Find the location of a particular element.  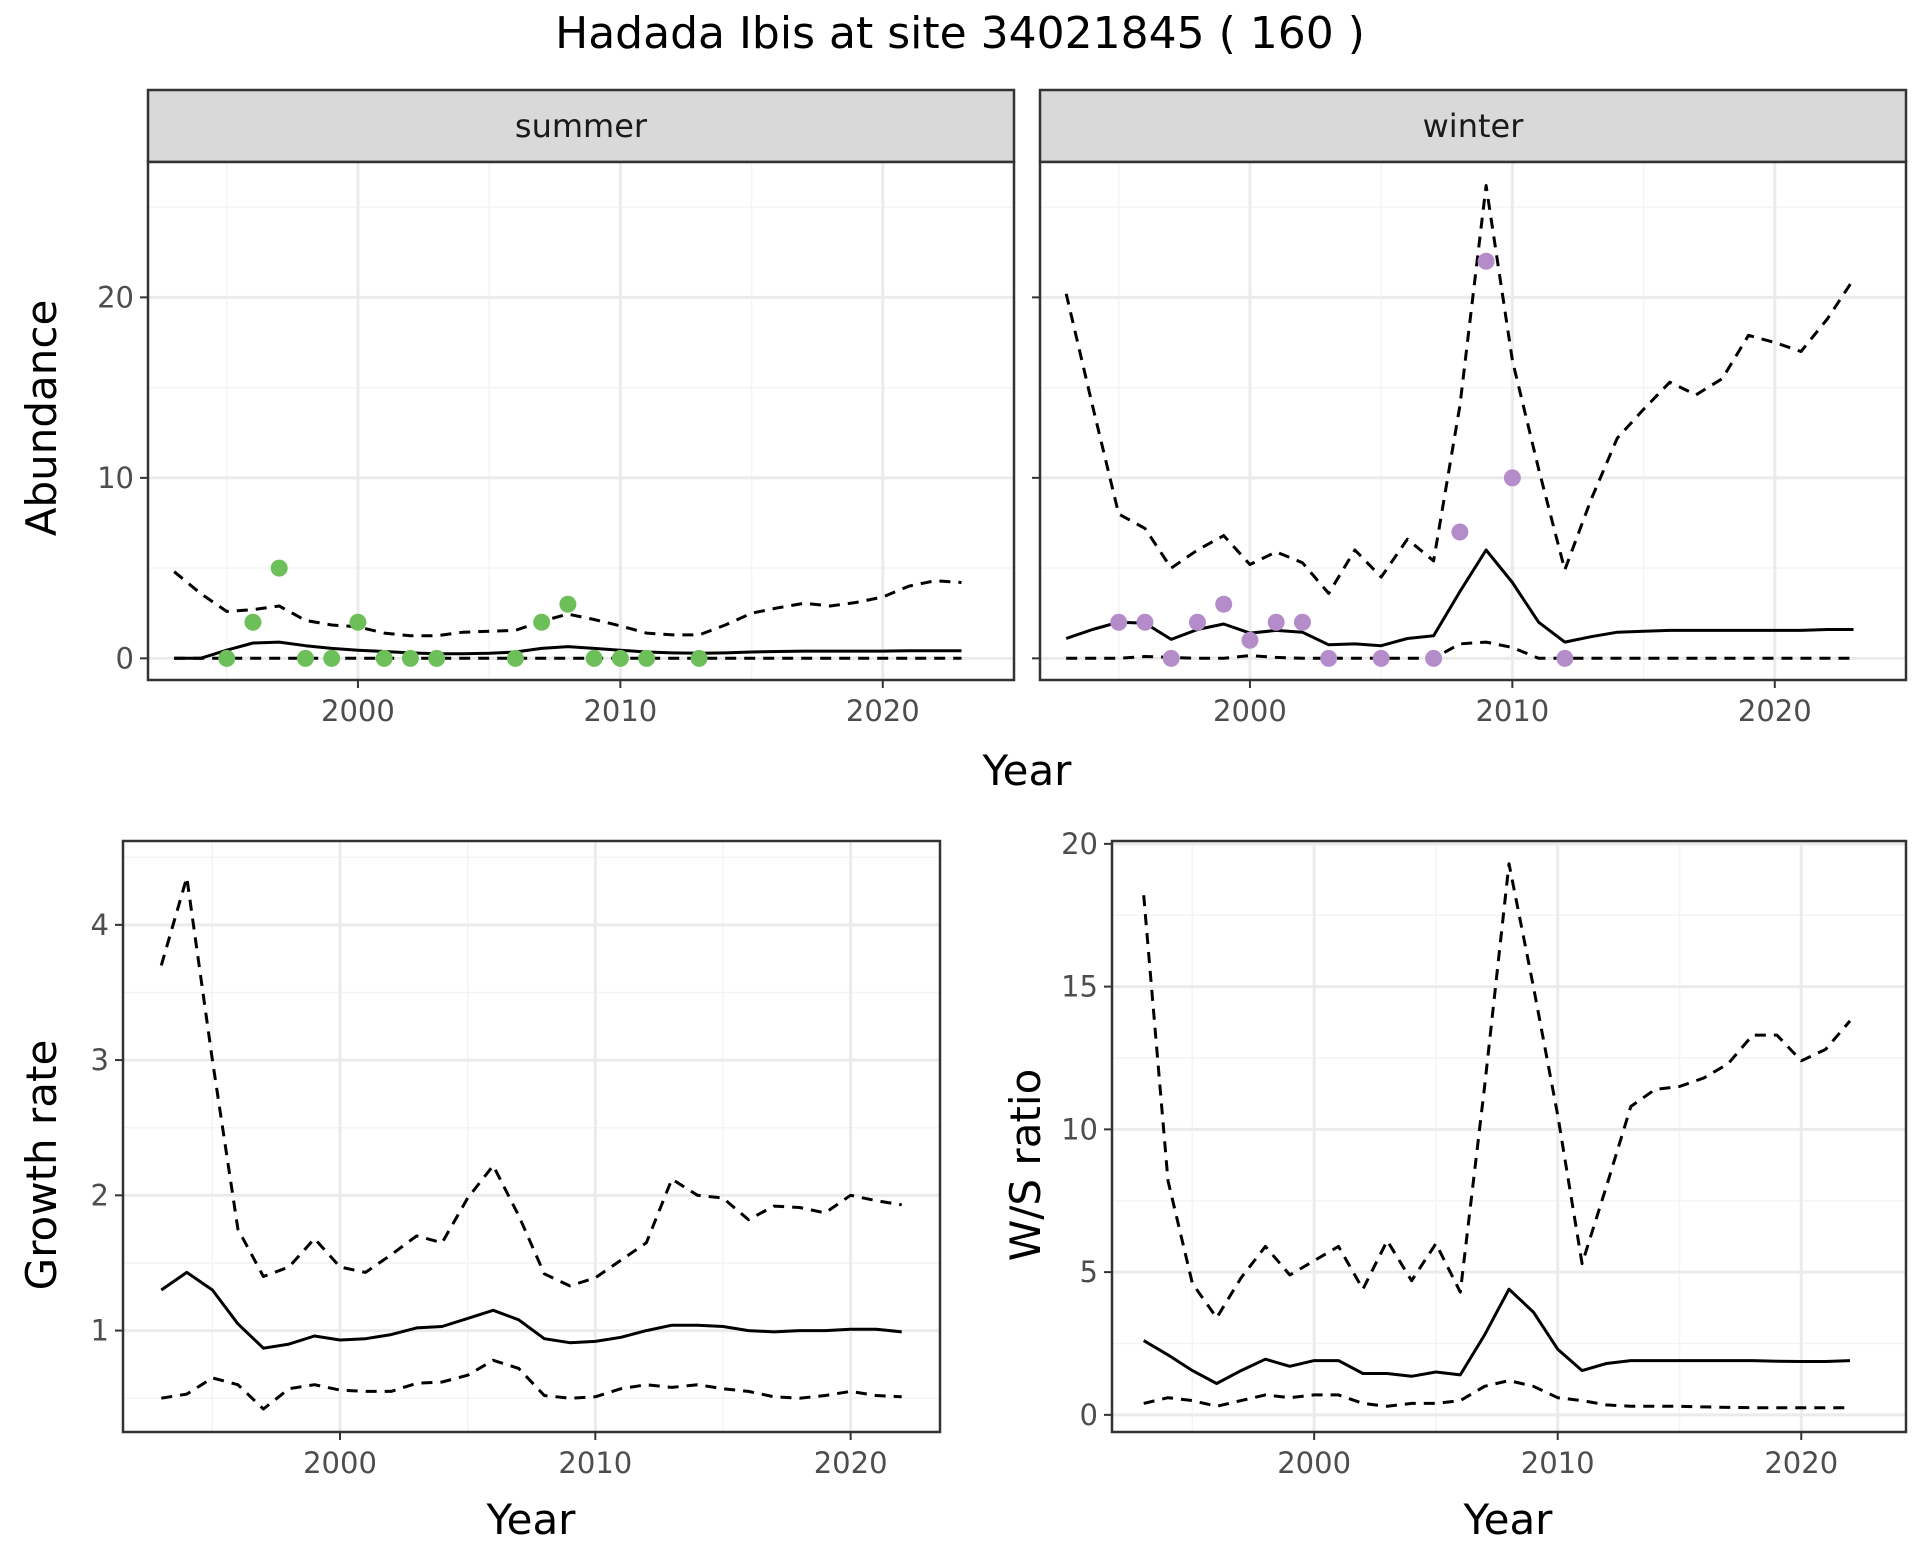

ws-y-tick-label: 10 is located at coordinates (1079, 1129).